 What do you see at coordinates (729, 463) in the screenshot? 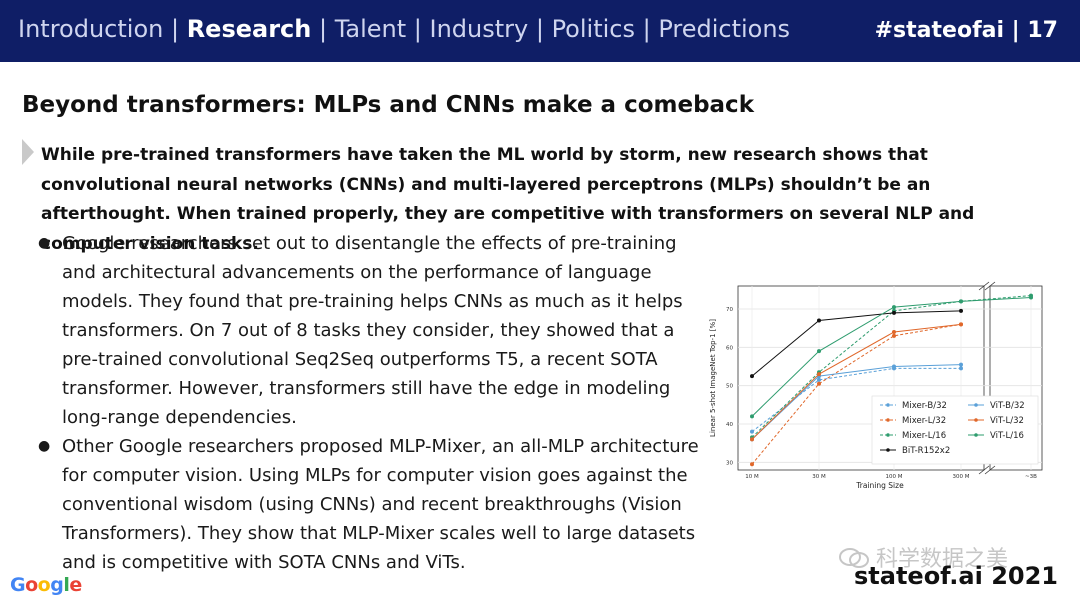
I see `y-tick-label: 30` at bounding box center [729, 463].